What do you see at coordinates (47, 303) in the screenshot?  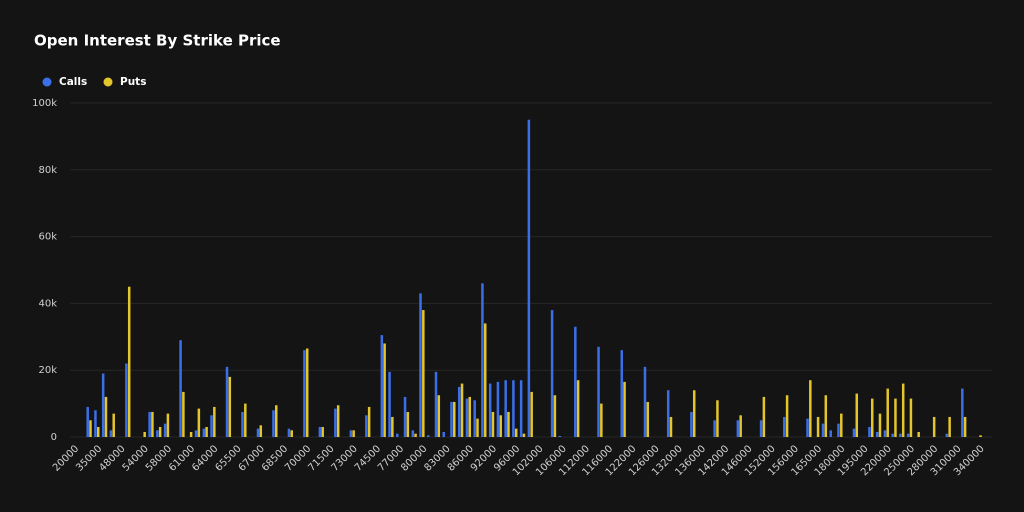 I see `y-tick-label: 40k` at bounding box center [47, 303].